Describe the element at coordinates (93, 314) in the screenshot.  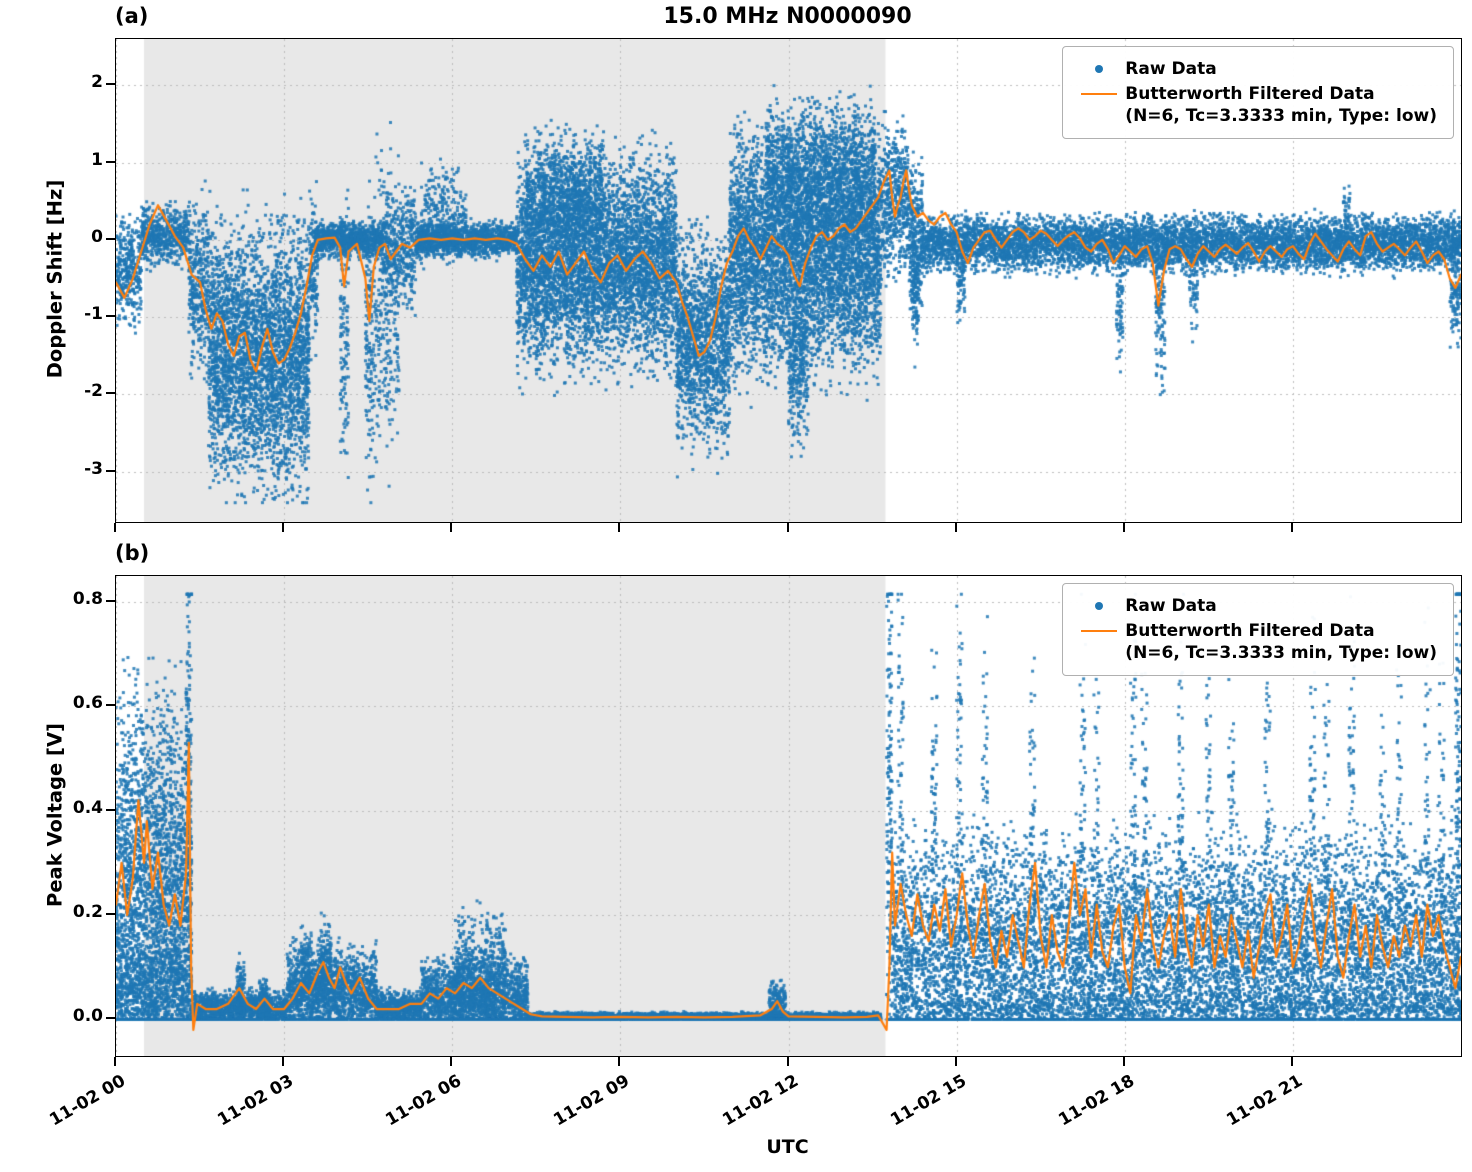
I see `y-tick-label: -1` at that location.